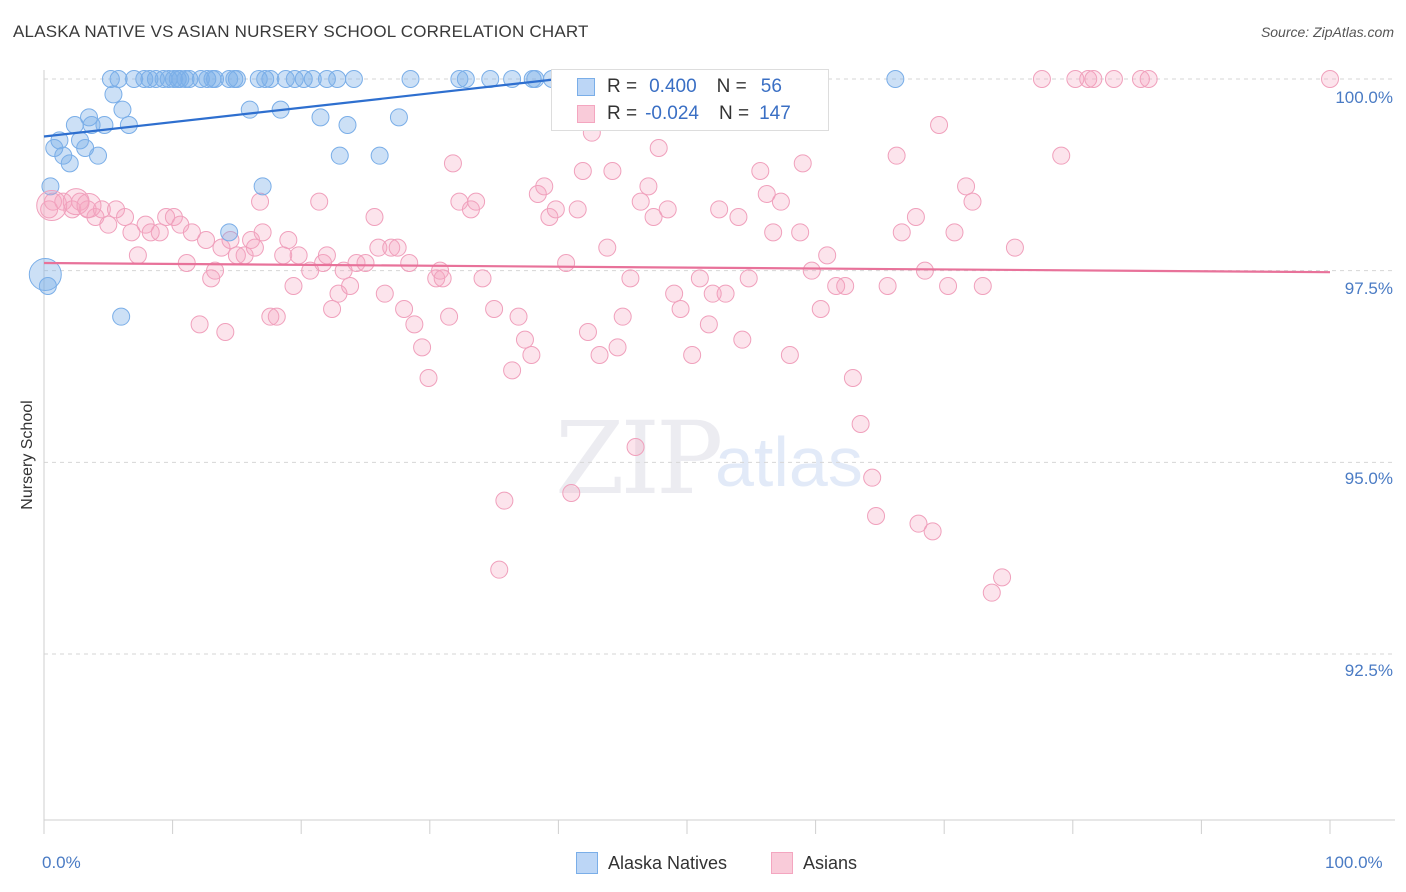  Describe the element at coordinates (671, 114) in the screenshot. I see `stats-legend-row-asian: R = -0.024 N = 147` at that location.